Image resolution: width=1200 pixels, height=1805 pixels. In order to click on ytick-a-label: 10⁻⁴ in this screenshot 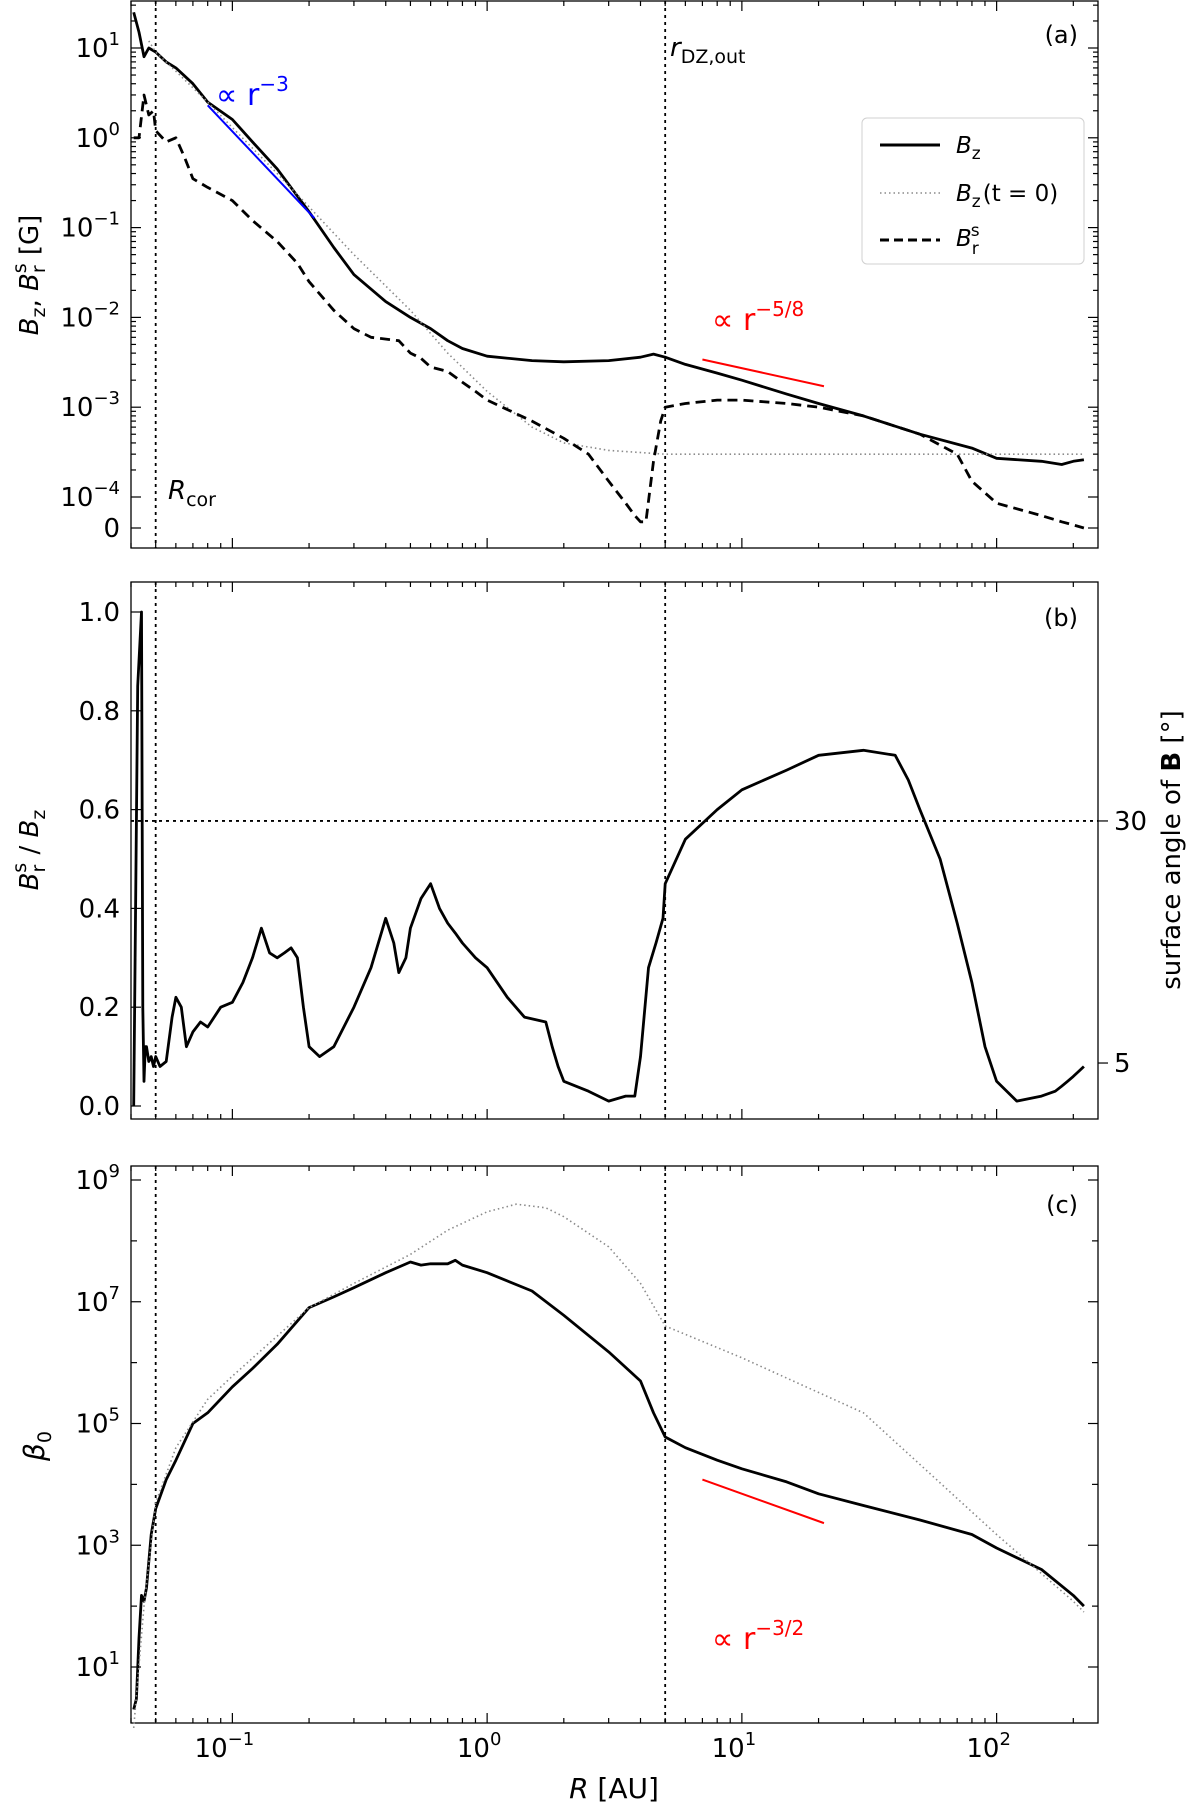, I will do `click(90, 495)`.